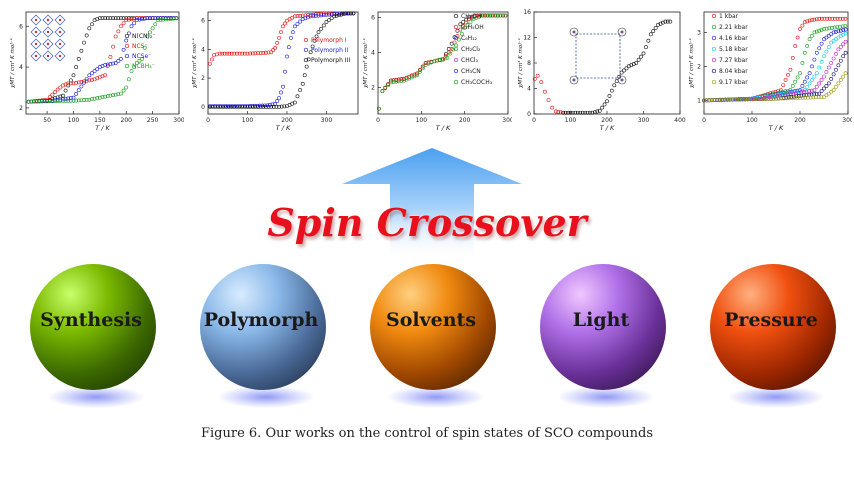  I want to click on legend-label: 1 kbar, so click(729, 16).